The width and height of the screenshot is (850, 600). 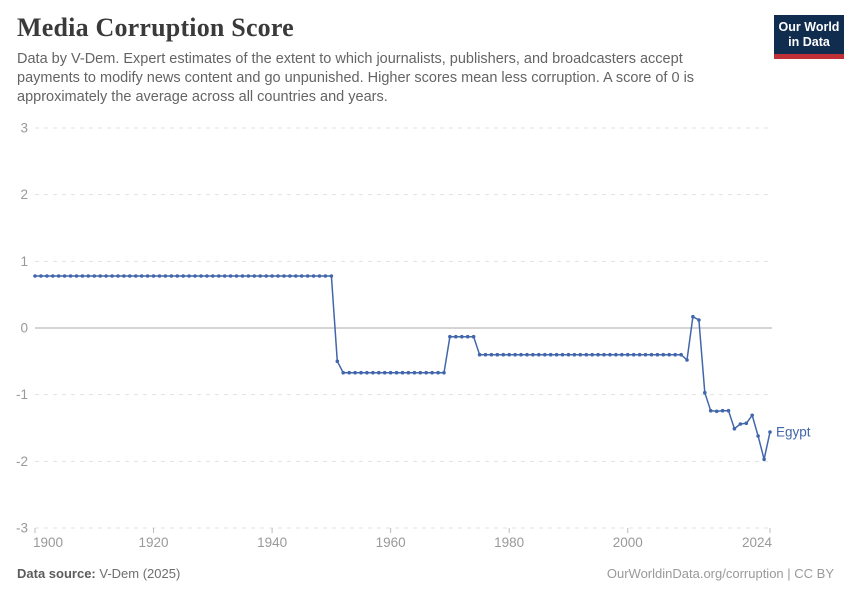 I want to click on owid-logo: Our World in Data, so click(x=809, y=37).